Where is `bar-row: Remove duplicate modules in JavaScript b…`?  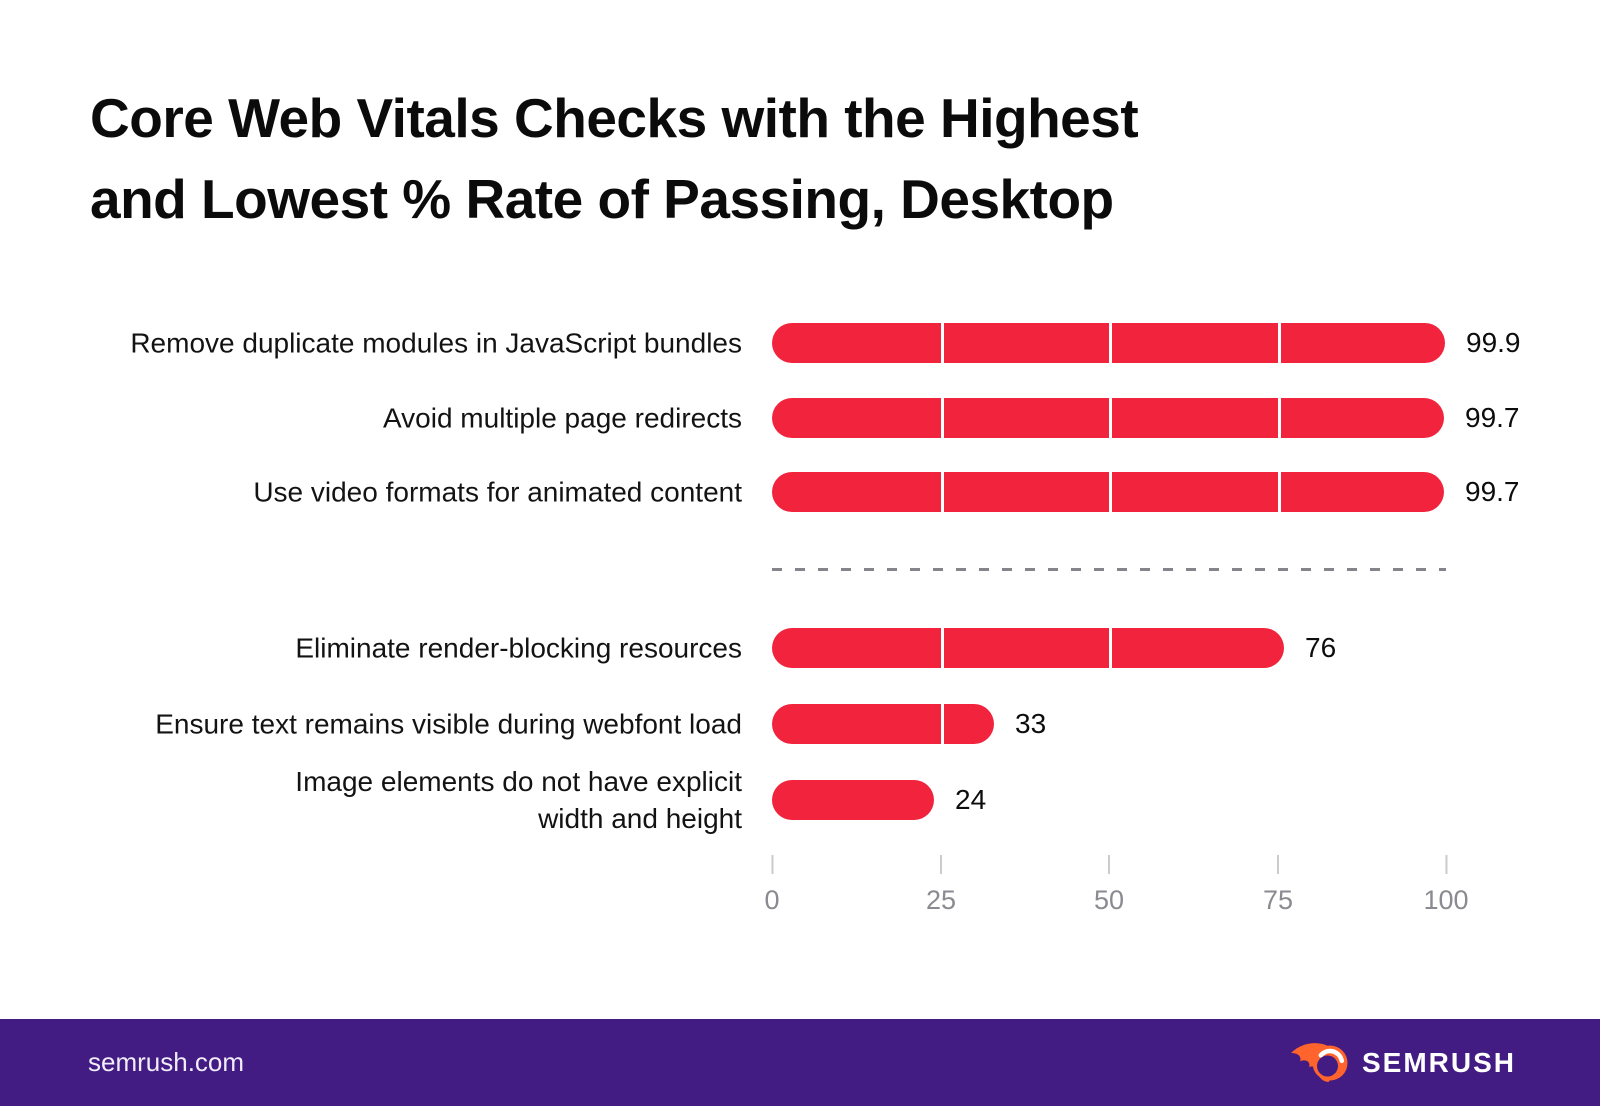 bar-row: Remove duplicate modules in JavaScript b… is located at coordinates (800, 343).